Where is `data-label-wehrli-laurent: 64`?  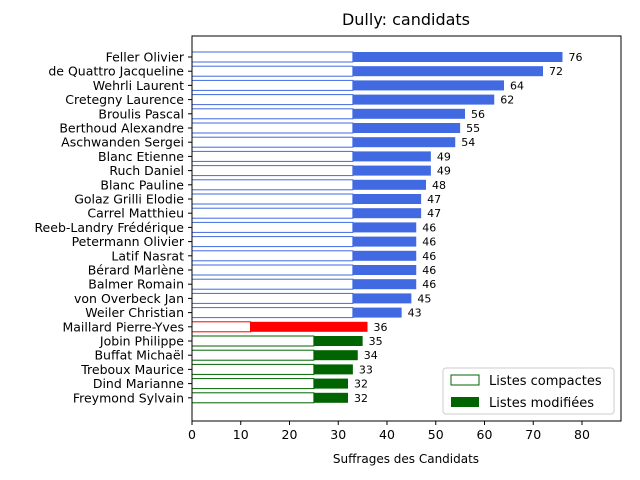 data-label-wehrli-laurent: 64 is located at coordinates (517, 85).